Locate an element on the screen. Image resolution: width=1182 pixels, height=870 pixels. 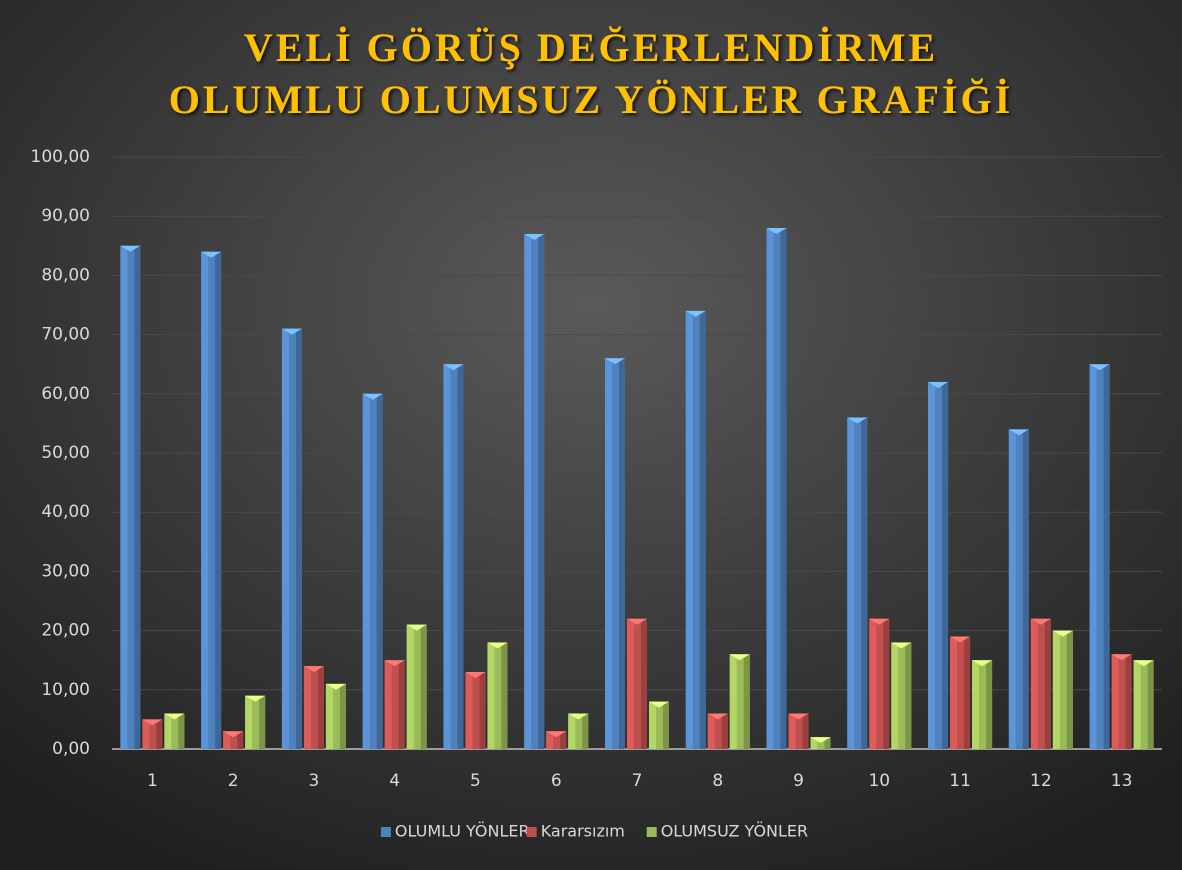
chart-title: VELİ GÖRÜŞ DEĞERLENDİRME is located at coordinates (591, 47).